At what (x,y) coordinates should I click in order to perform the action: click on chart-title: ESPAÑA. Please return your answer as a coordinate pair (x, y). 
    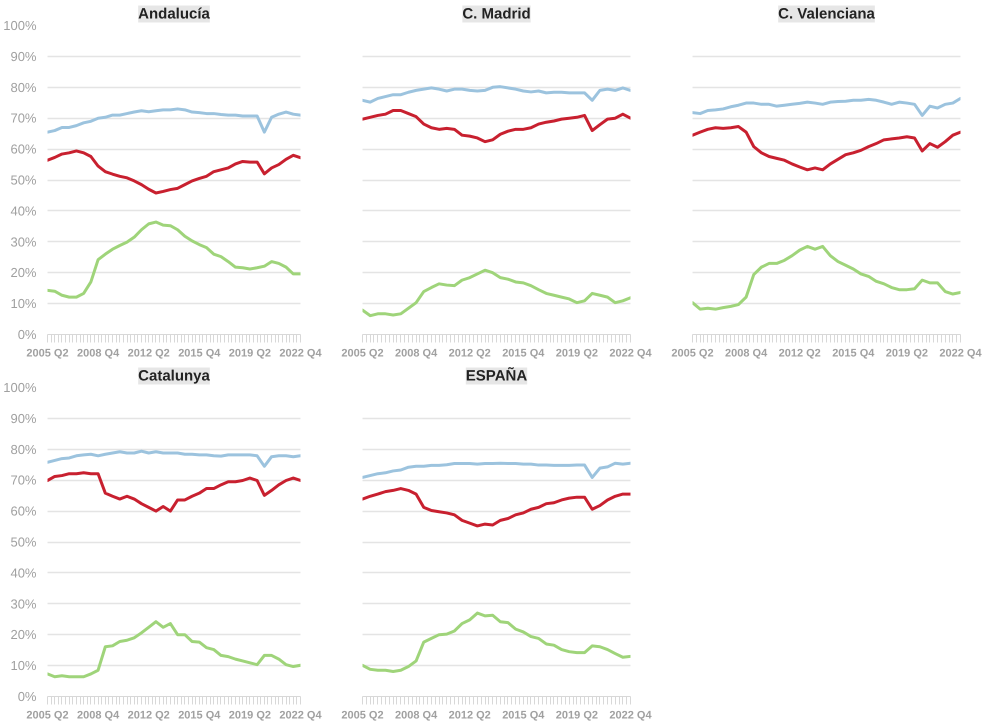
    Looking at the image, I should click on (497, 375).